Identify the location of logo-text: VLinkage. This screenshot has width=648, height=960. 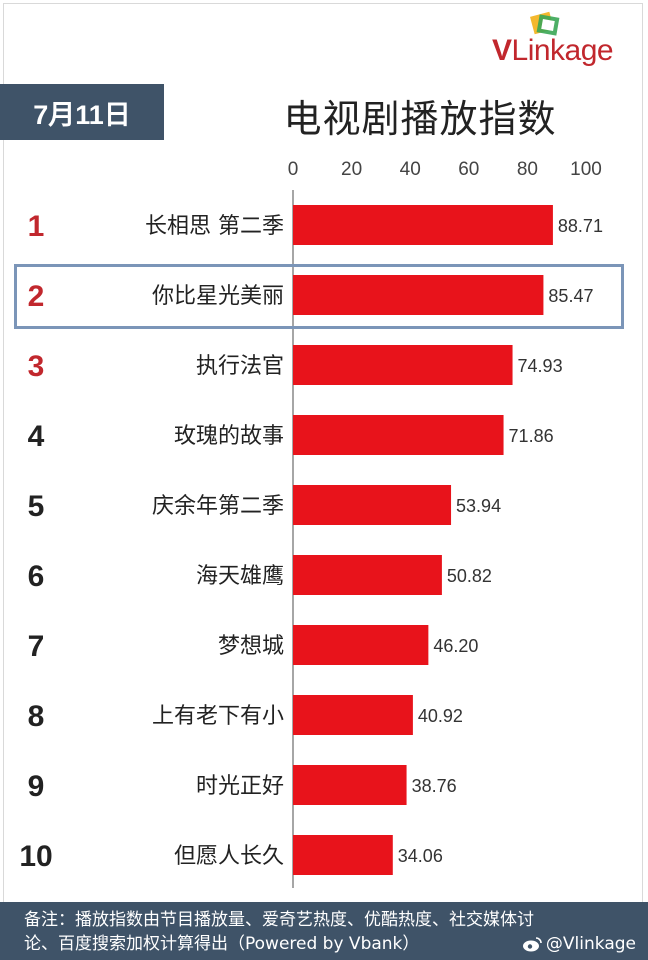
(553, 51).